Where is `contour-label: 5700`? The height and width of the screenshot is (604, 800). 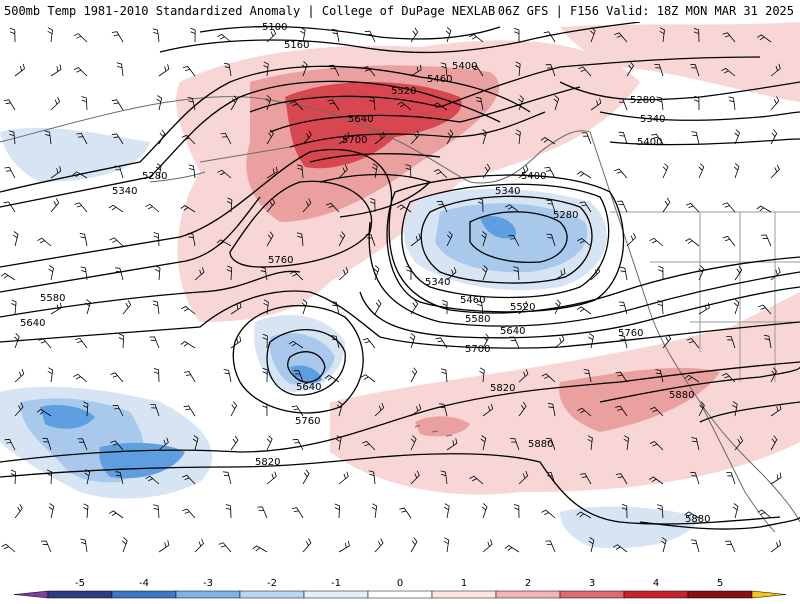
contour-label: 5700 is located at coordinates (477, 349).